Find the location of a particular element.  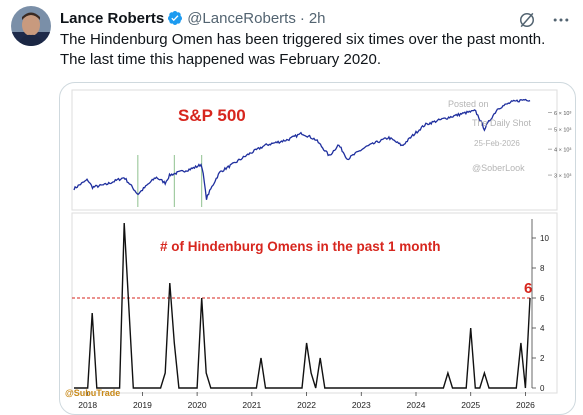

omen-xtick-label-0: 2018 is located at coordinates (87, 405).